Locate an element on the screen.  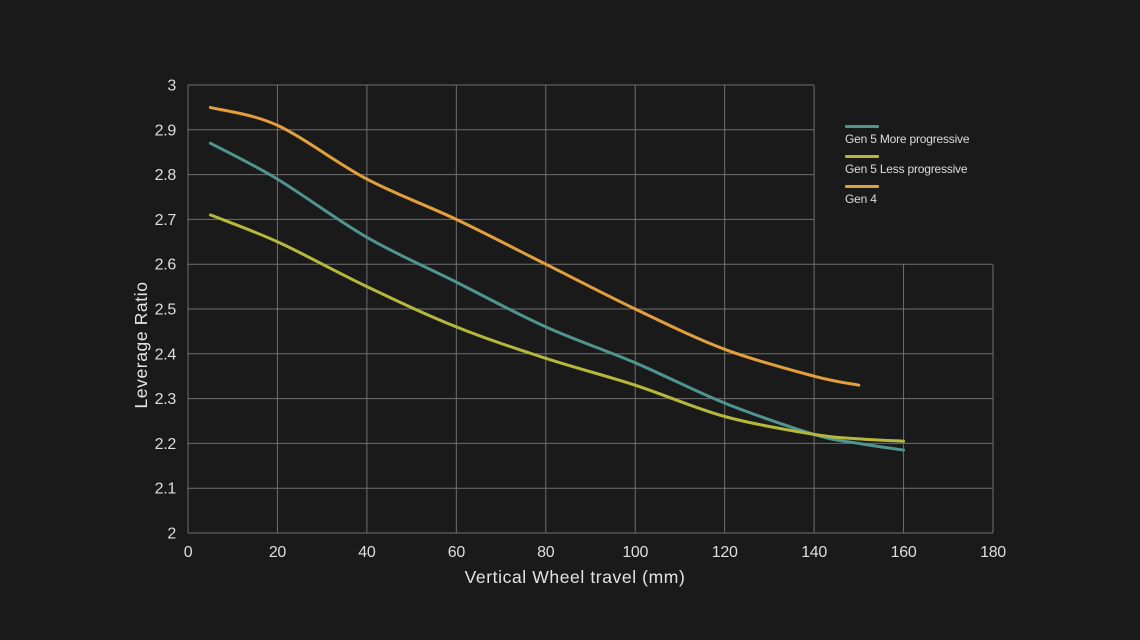
legend-entry: Gen 5 More progressive is located at coordinates (935, 135).